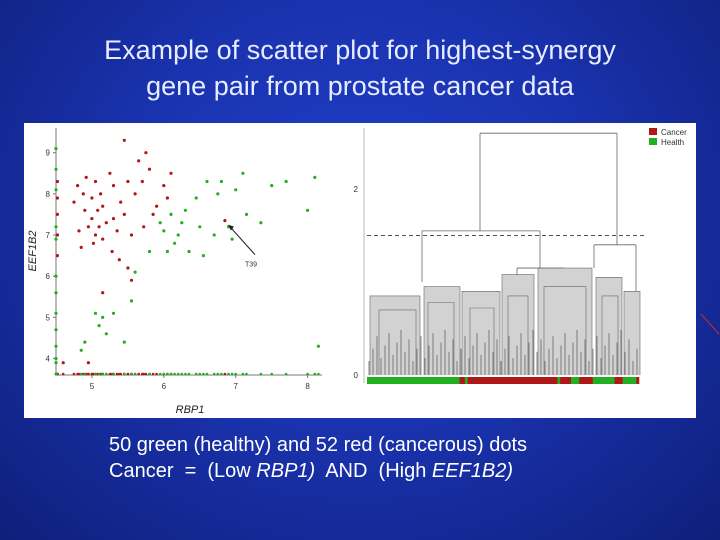  Describe the element at coordinates (48, 153) in the screenshot. I see `scatter-y-tick-label: 9` at that location.